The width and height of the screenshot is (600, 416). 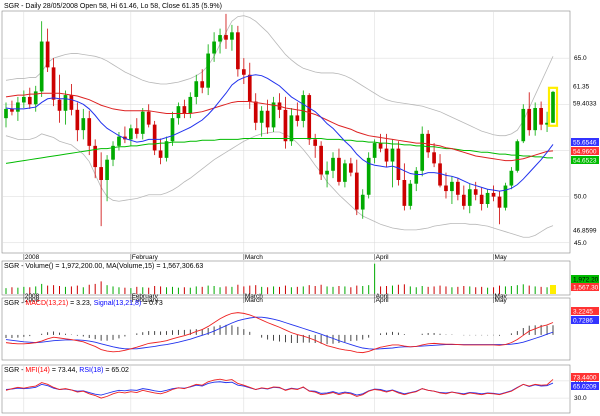 What do you see at coordinates (585, 377) in the screenshot?
I see `mfi-rsi-value-tag: 73.4400` at bounding box center [585, 377].